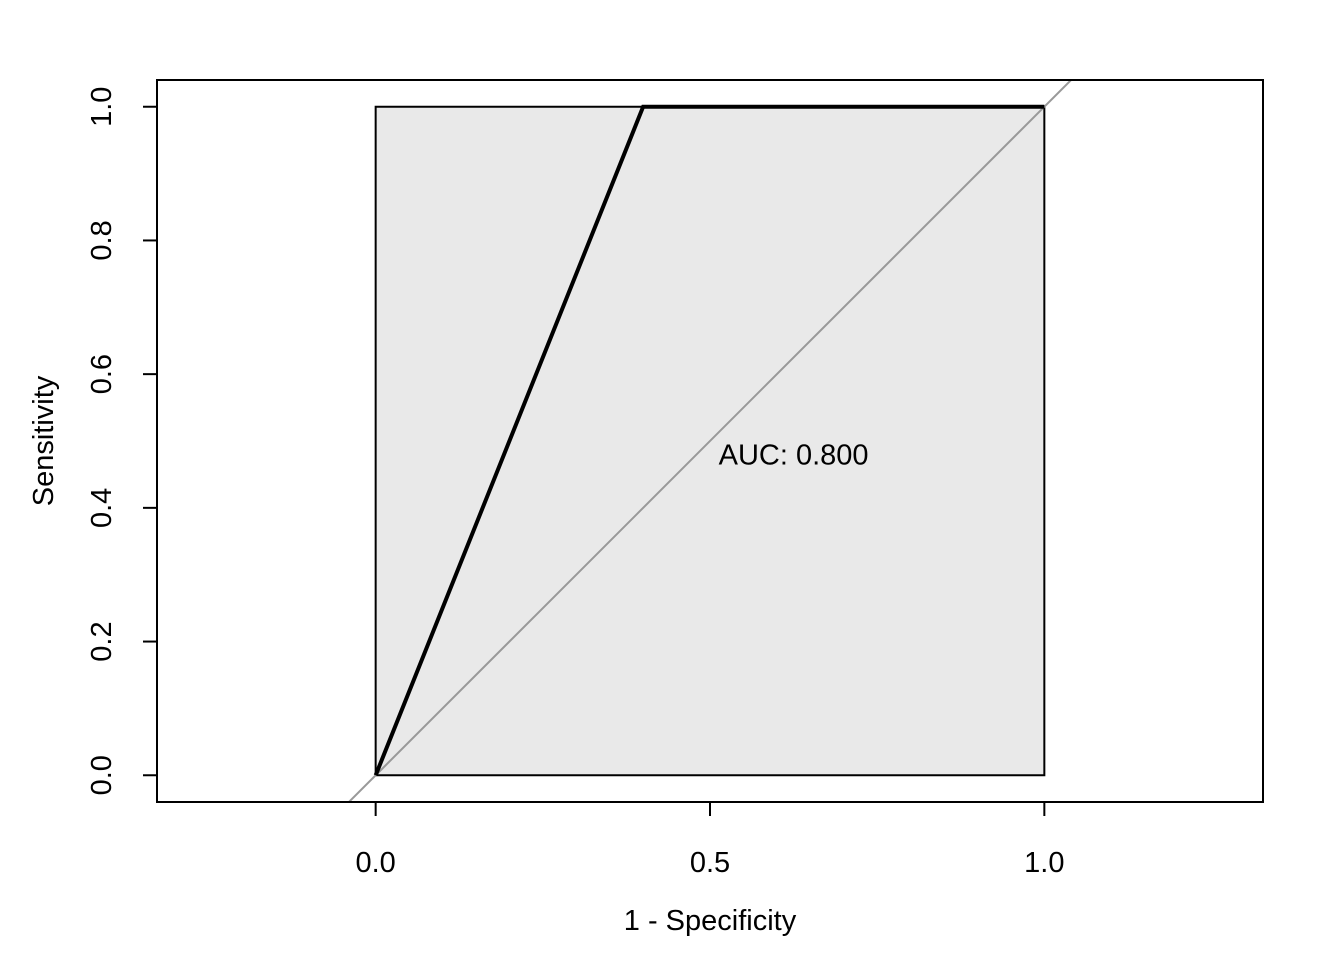  I want to click on x-axis-title: 1 - Specificity, so click(710, 921).